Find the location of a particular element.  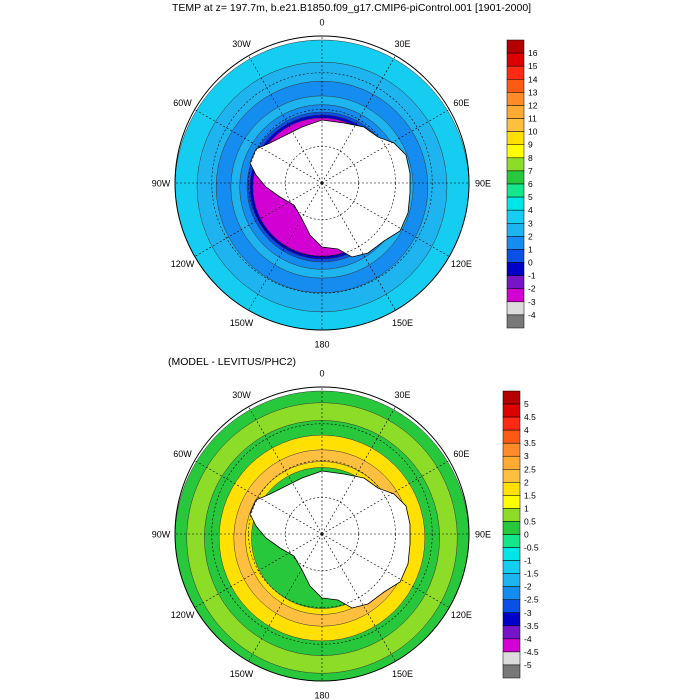

bottom-colorbar-label: -1.5 is located at coordinates (531, 574).